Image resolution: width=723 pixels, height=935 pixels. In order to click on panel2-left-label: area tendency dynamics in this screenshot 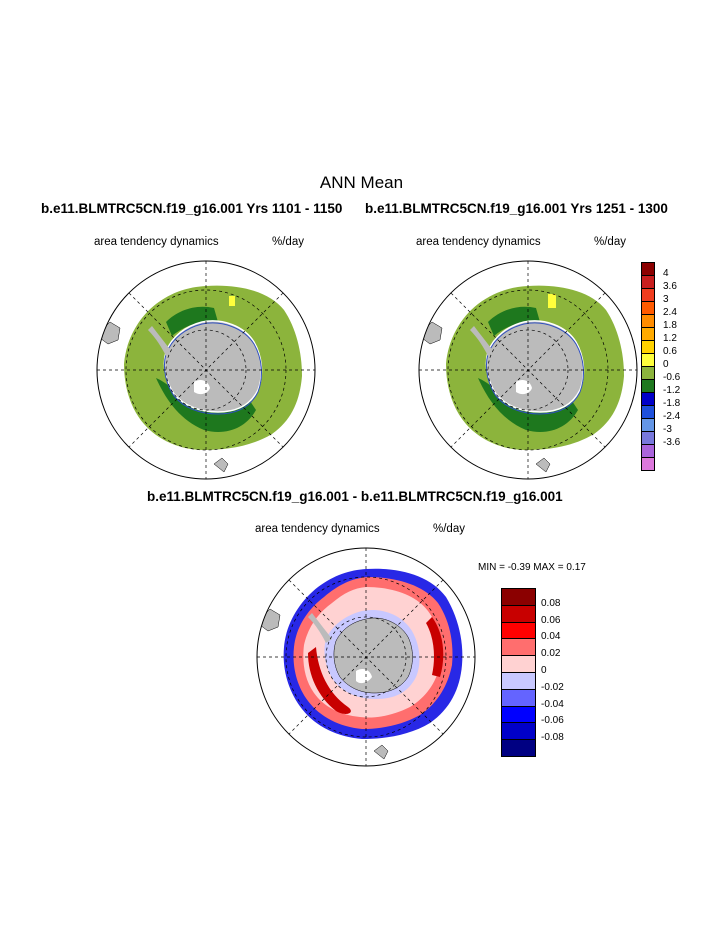, I will do `click(478, 242)`.